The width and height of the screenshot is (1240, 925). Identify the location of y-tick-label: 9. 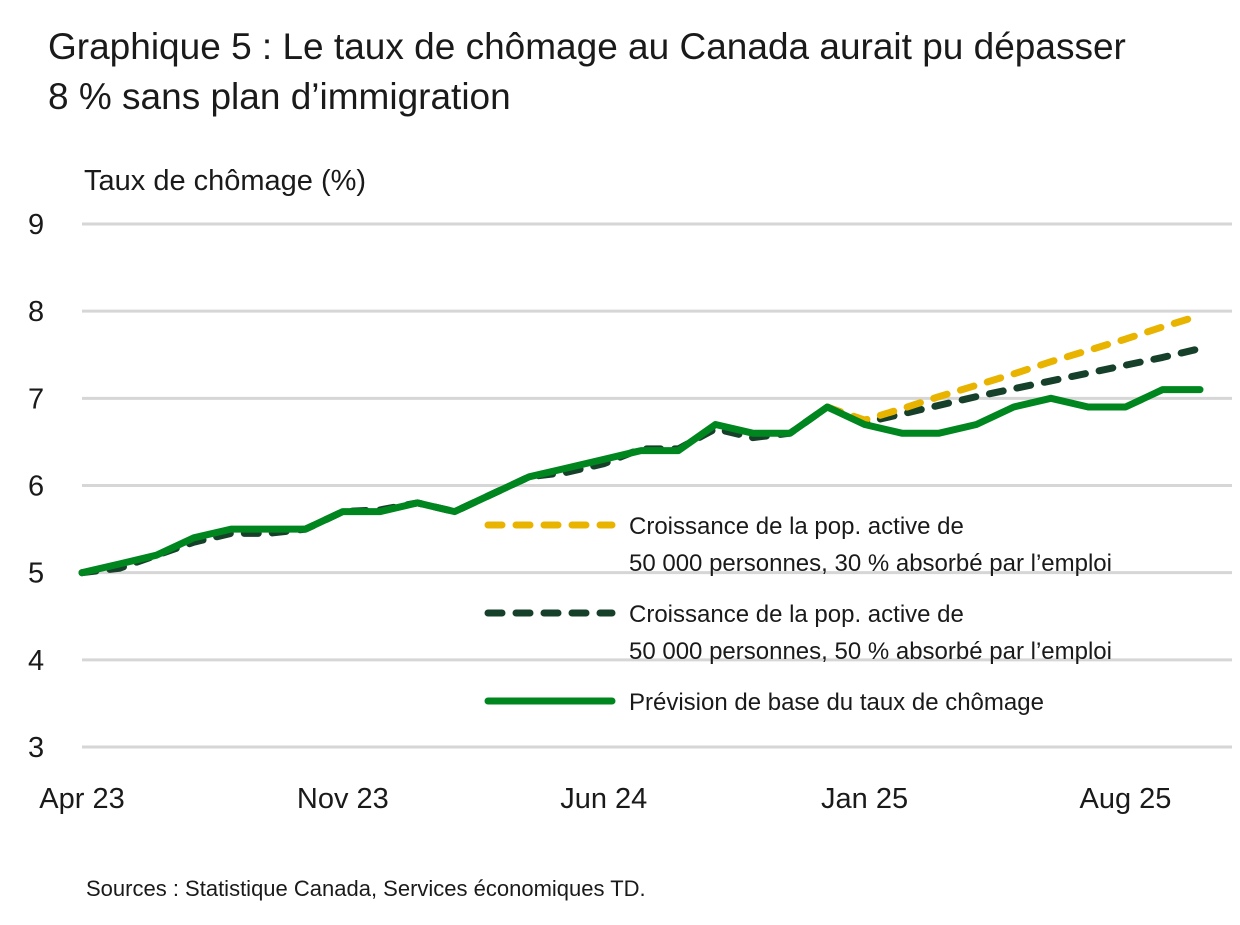
(36, 225).